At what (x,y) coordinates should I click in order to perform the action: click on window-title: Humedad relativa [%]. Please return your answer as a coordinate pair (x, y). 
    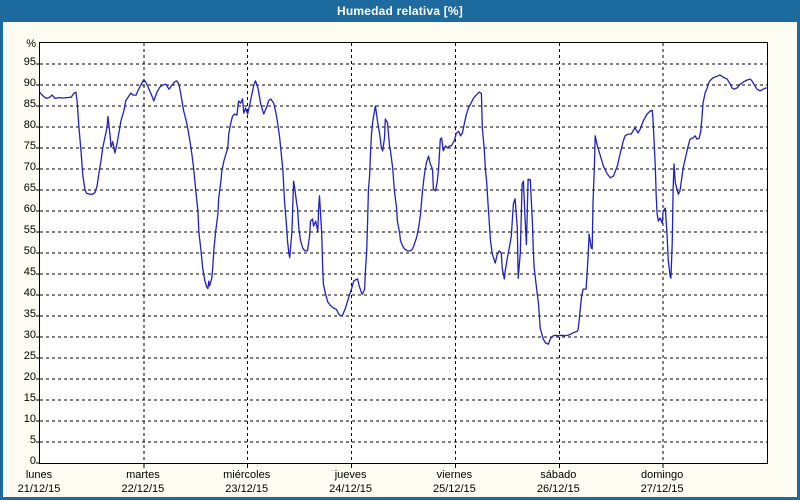
    Looking at the image, I should click on (400, 11).